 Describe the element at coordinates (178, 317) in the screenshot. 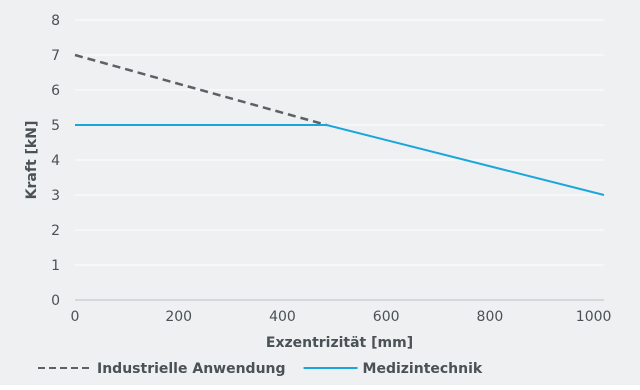

I see `x-tick-label: 200` at that location.